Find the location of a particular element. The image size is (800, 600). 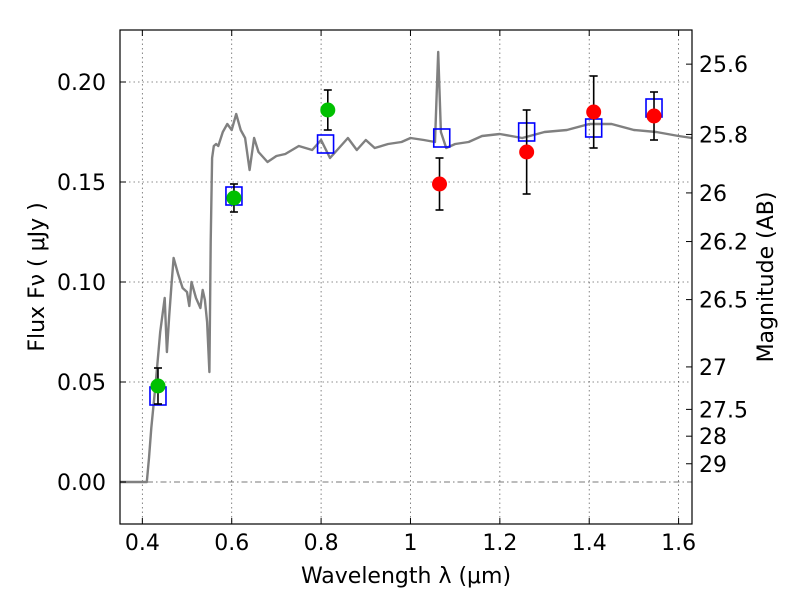

y2-tick-label: 25.8 is located at coordinates (723, 135).